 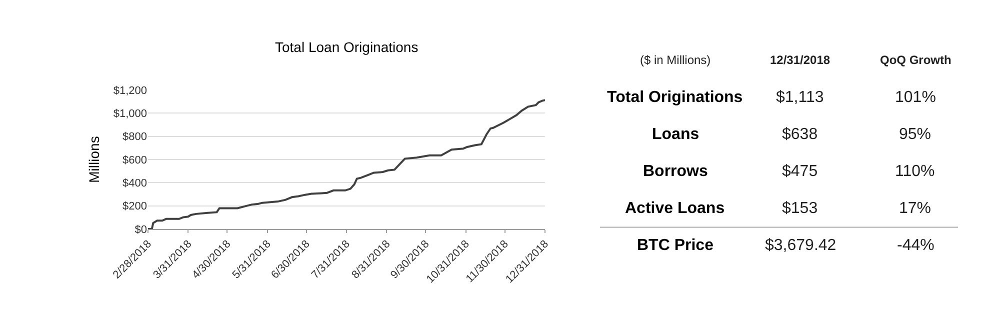 I want to click on text: ($ in Millions), so click(x=675, y=60).